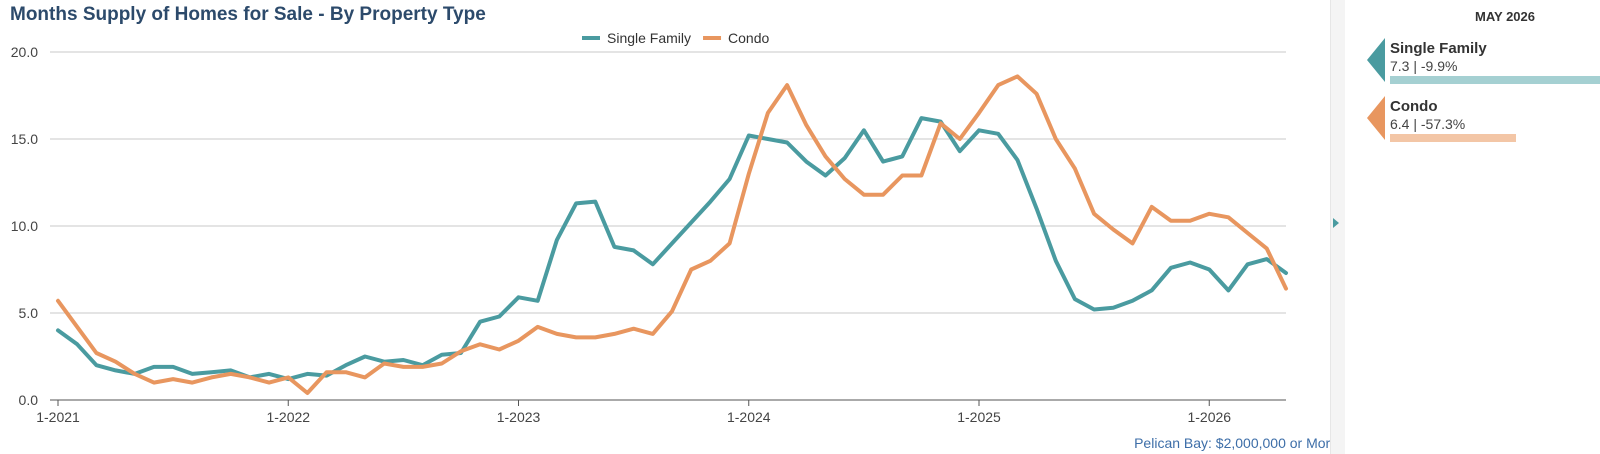 This screenshot has width=1600, height=454. I want to click on x-tick-label: 1-2026, so click(1209, 417).